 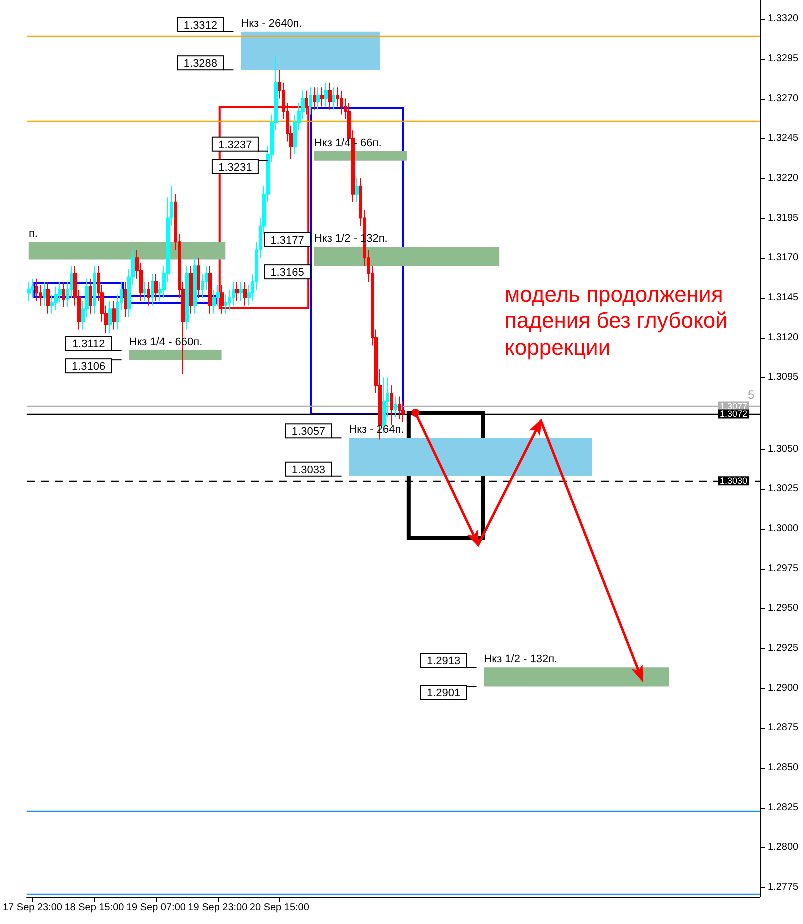 I want to click on y-tick-label: 1.2850, so click(x=784, y=768).